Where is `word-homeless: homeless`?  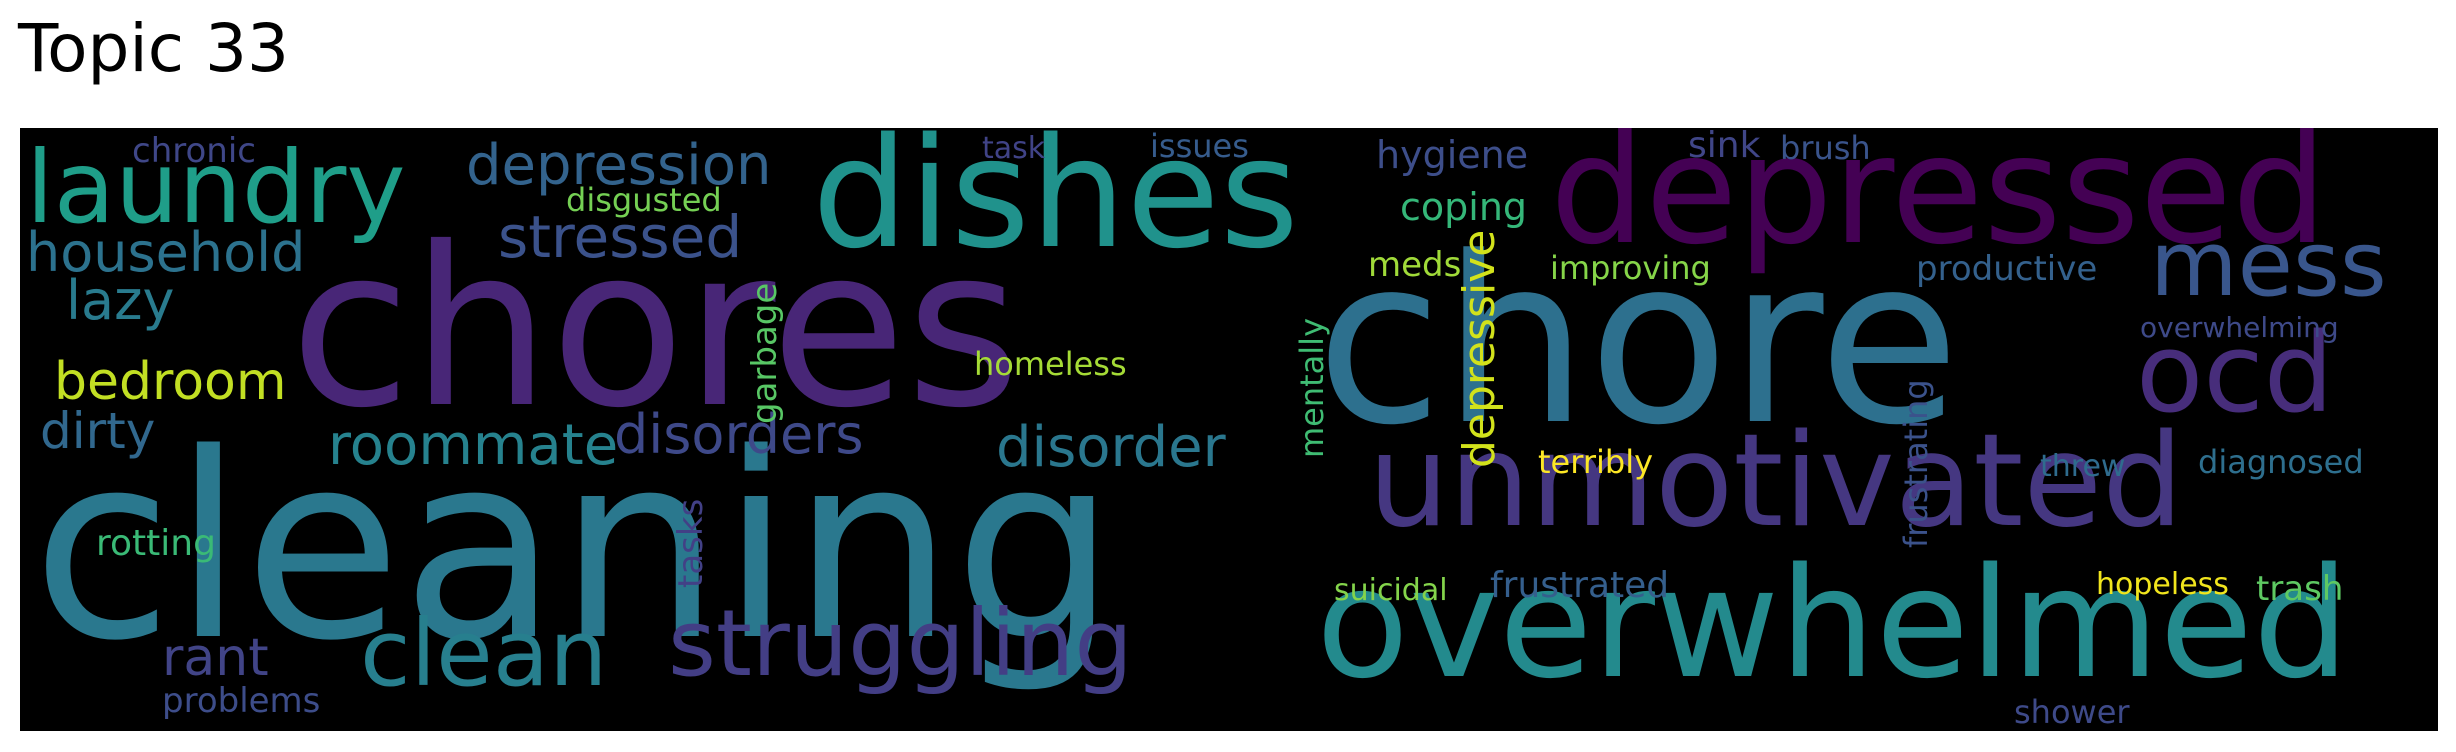 word-homeless: homeless is located at coordinates (1050, 364).